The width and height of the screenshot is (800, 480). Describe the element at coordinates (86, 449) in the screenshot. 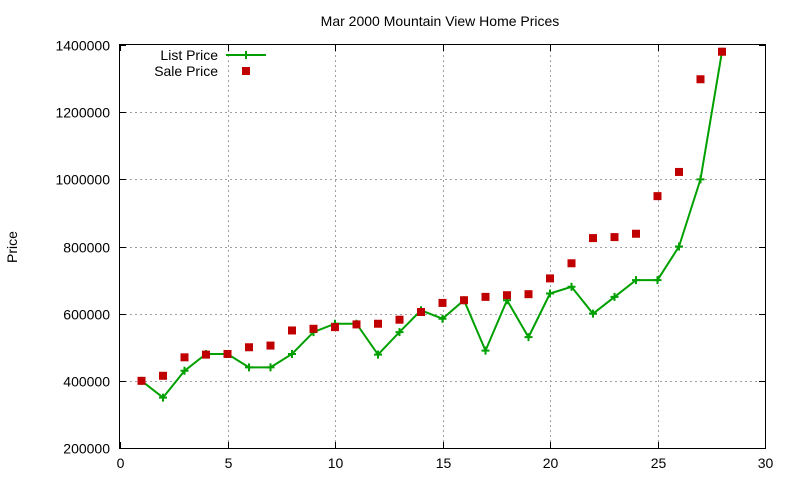

I see `y-tick-label: 200000` at that location.